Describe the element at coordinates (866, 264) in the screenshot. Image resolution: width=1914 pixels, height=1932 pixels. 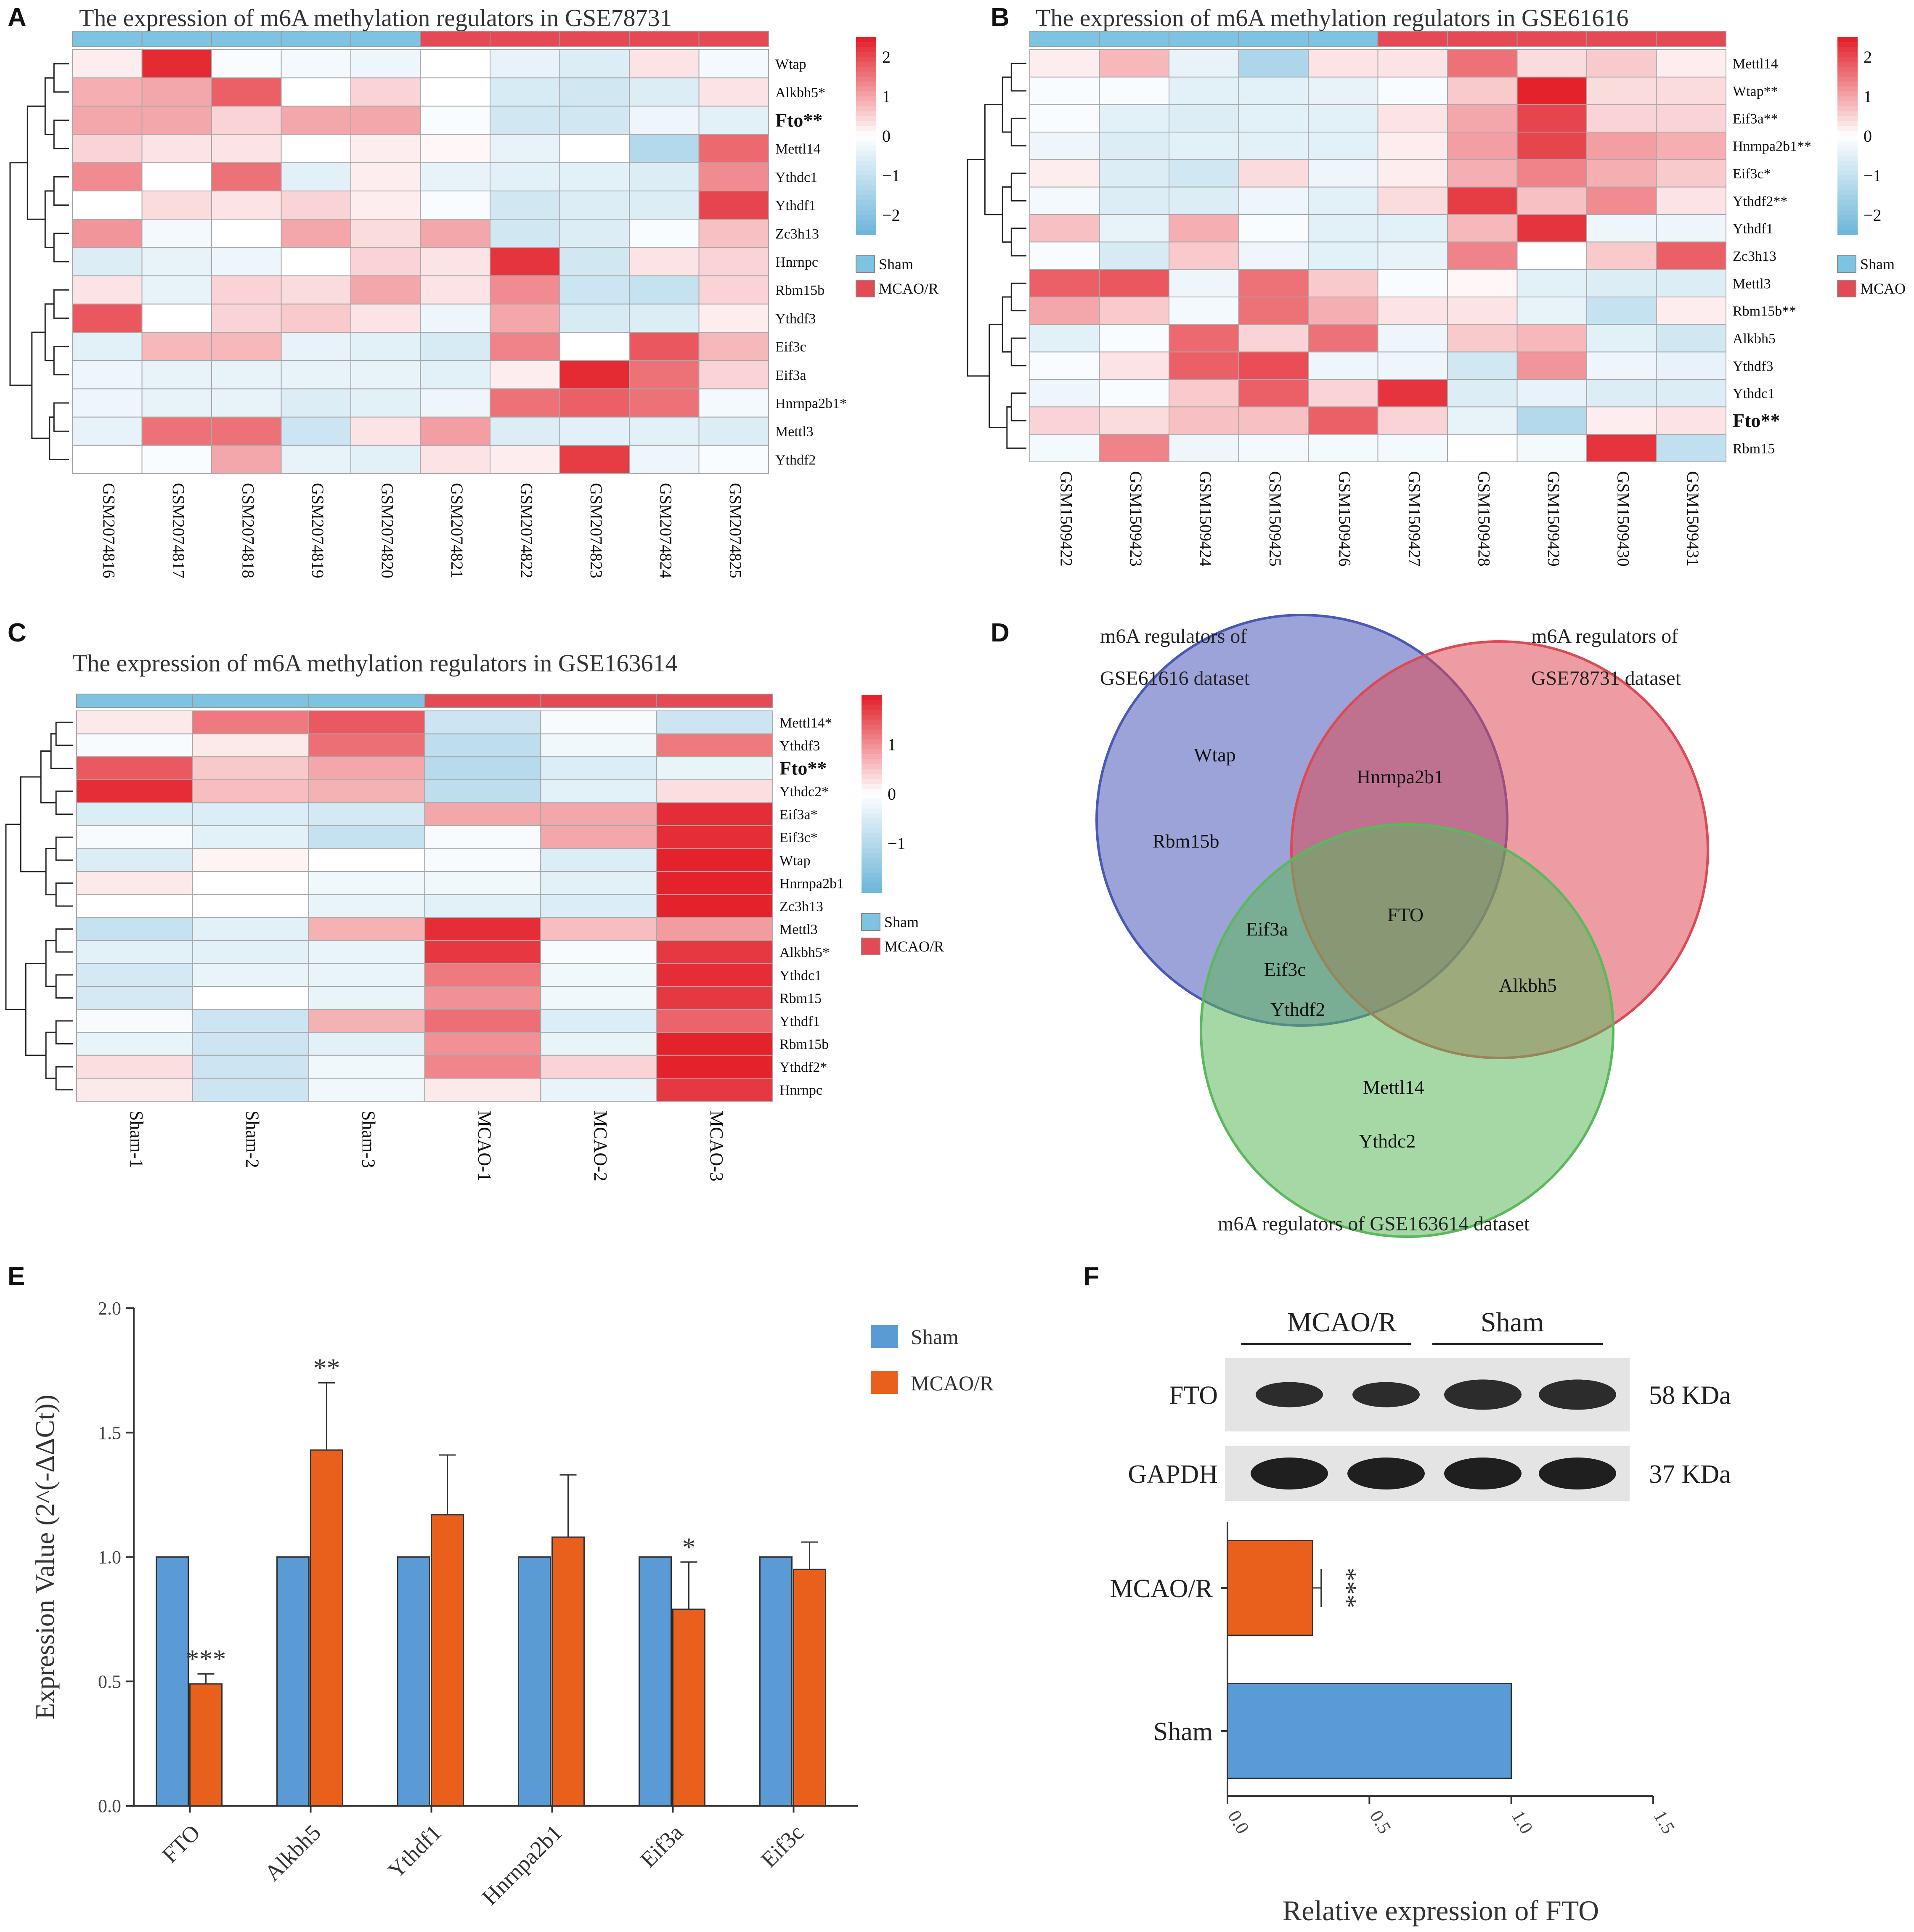
I see `legend-swatch` at that location.